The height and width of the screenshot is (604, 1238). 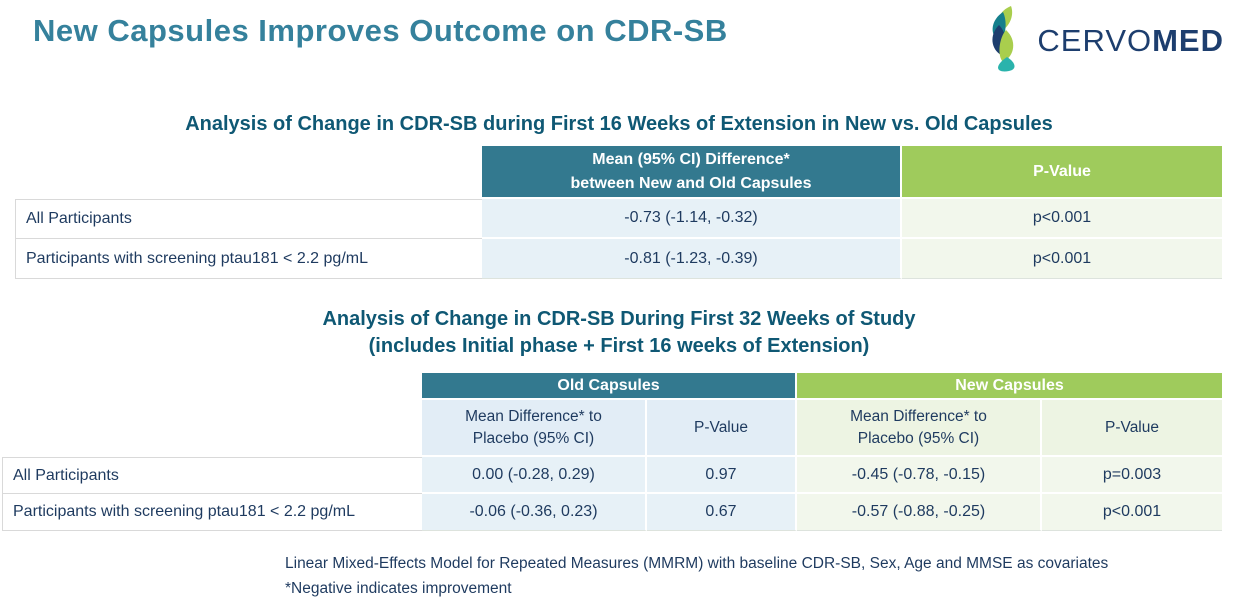 I want to click on table2-subheader-spacer, so click(x=212, y=428).